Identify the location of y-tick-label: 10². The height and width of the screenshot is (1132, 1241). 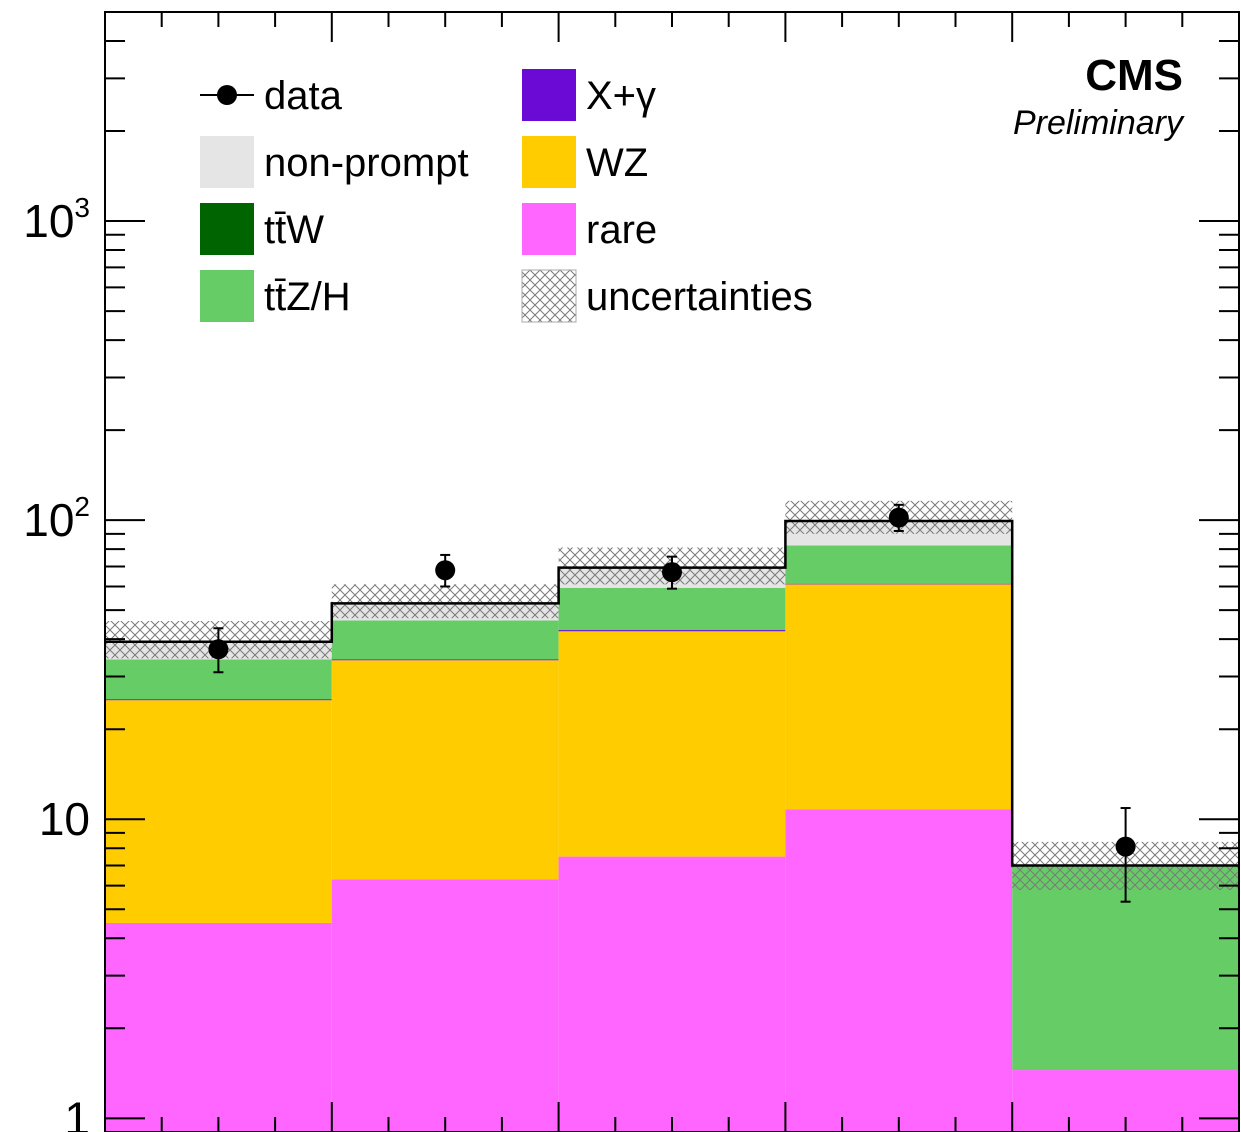
(56, 518).